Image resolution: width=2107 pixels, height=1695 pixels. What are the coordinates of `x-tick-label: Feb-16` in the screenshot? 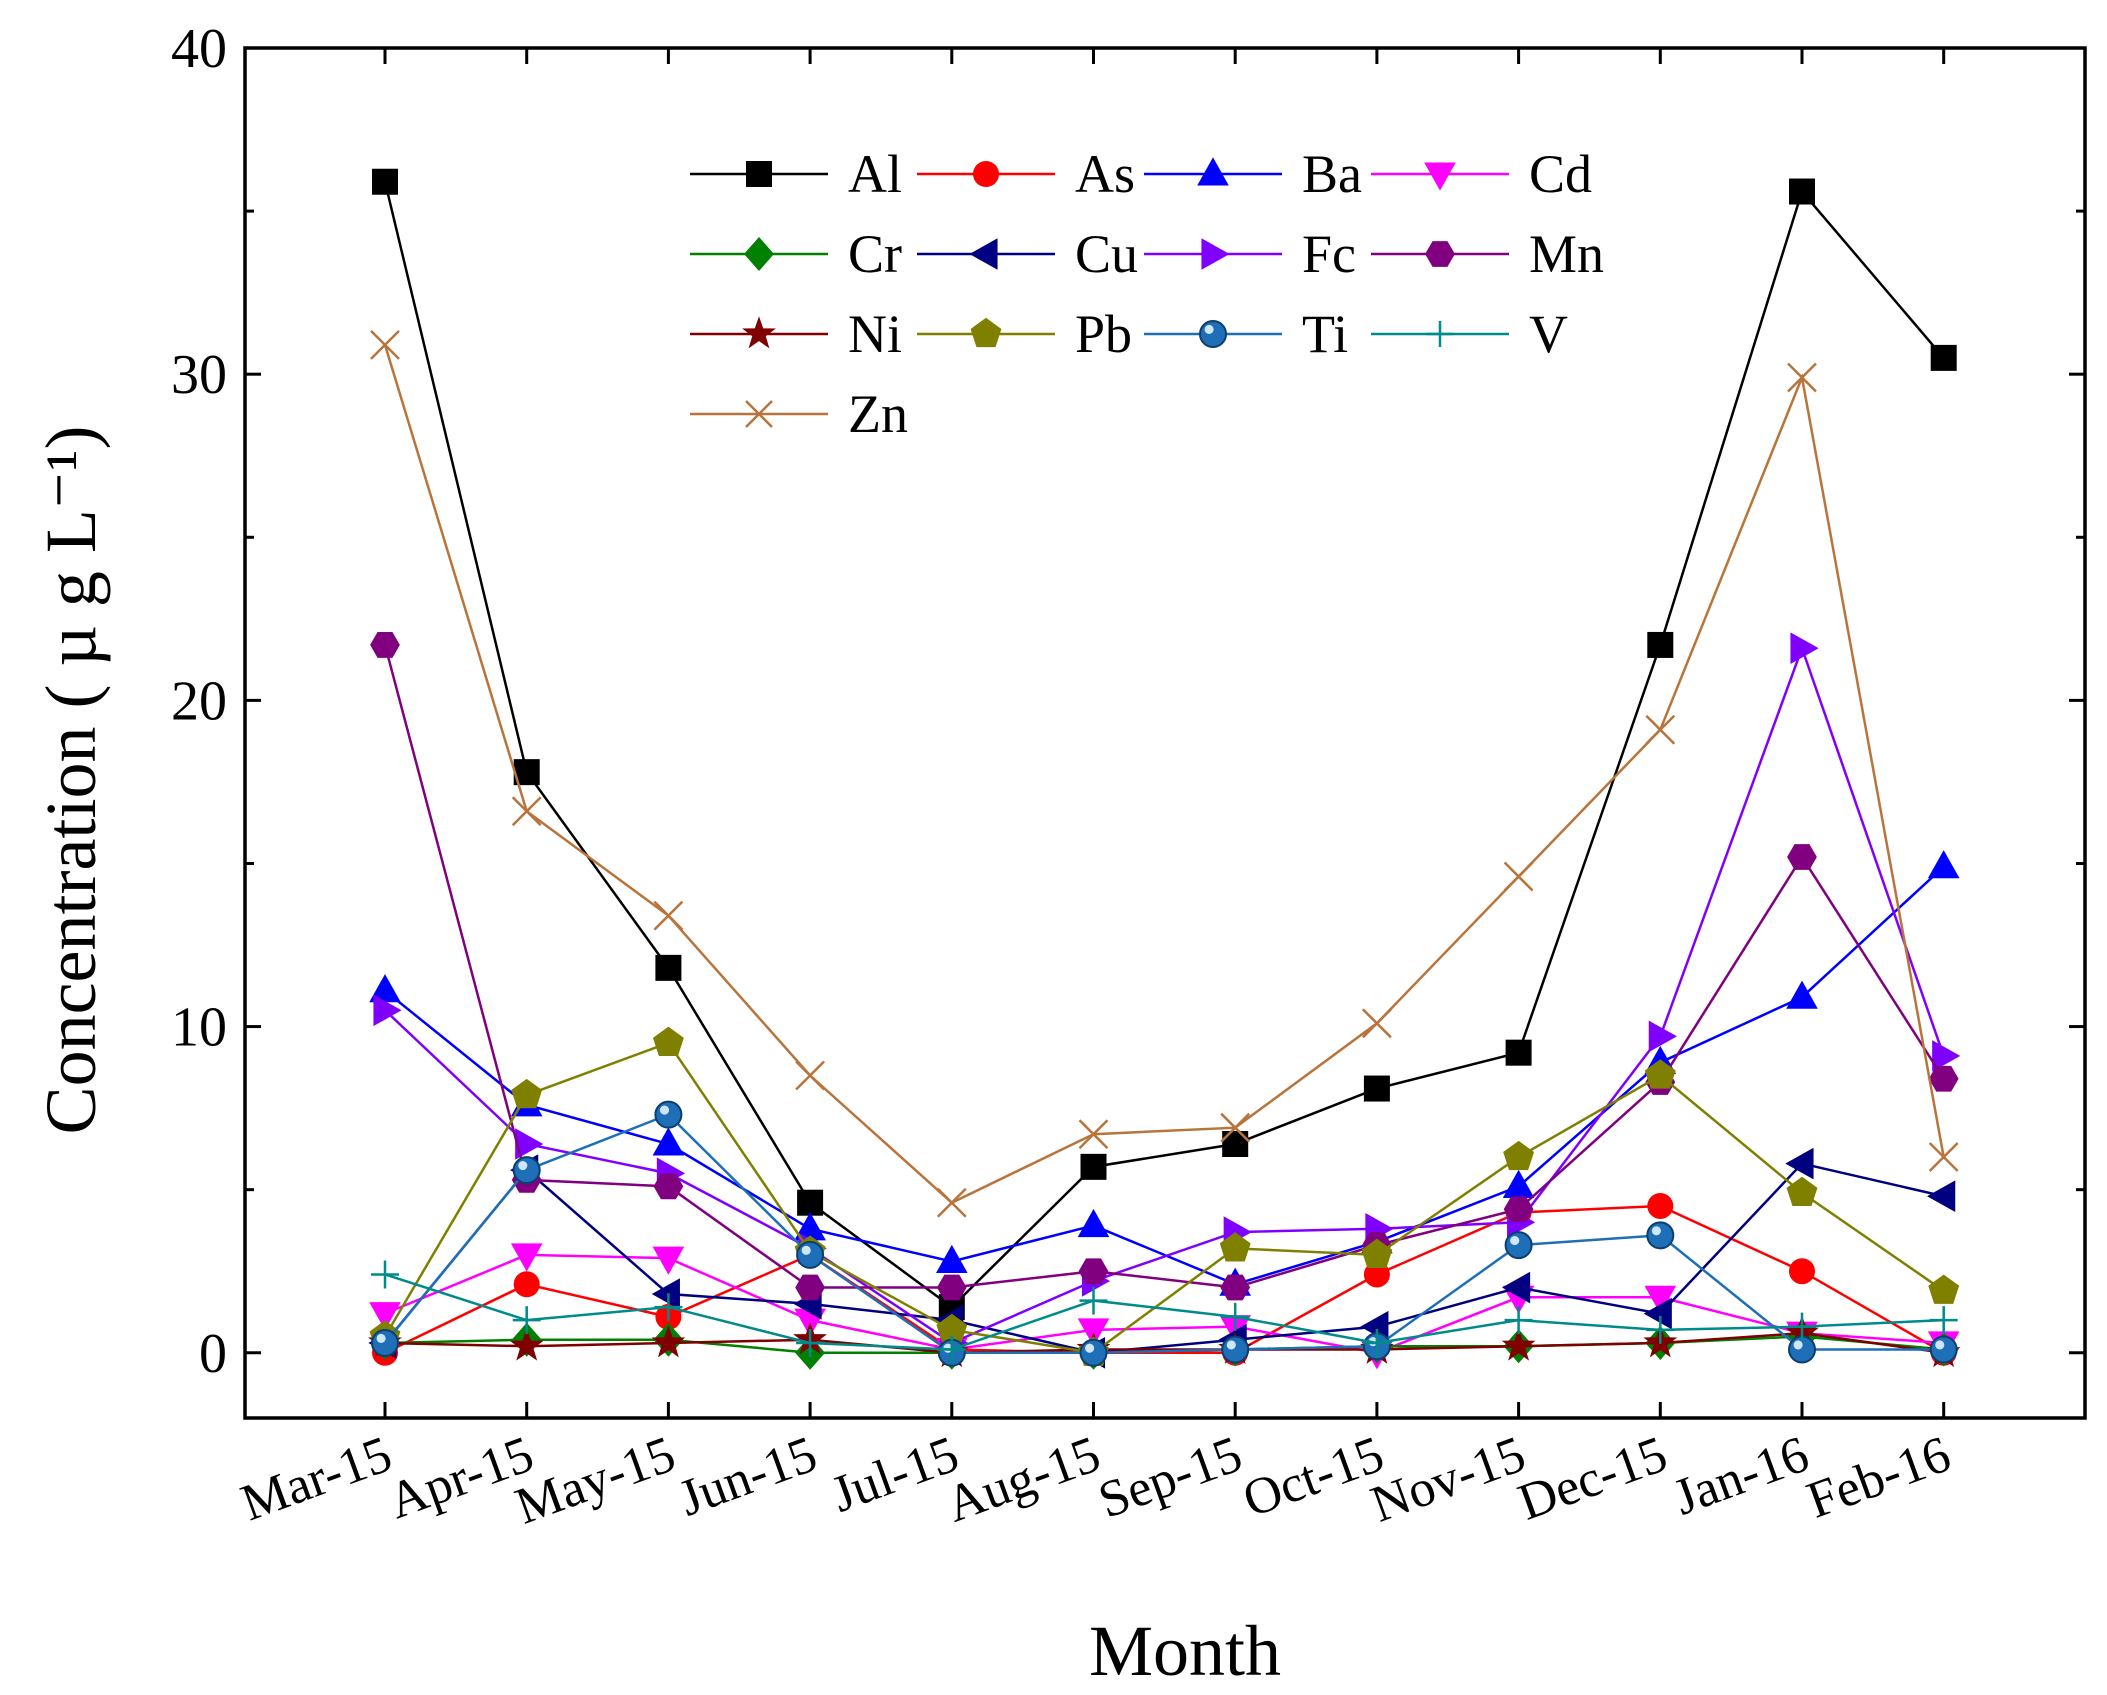 It's located at (1879, 1478).